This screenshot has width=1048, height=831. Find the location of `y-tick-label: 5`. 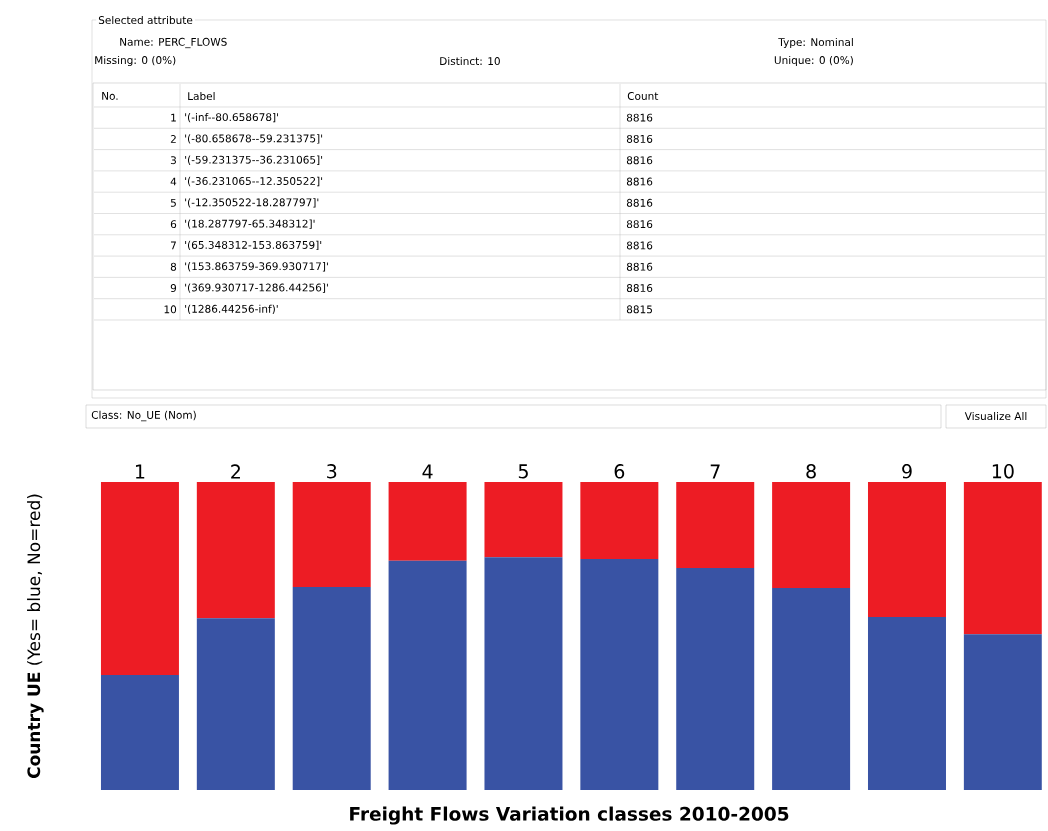

y-tick-label: 5 is located at coordinates (173, 202).